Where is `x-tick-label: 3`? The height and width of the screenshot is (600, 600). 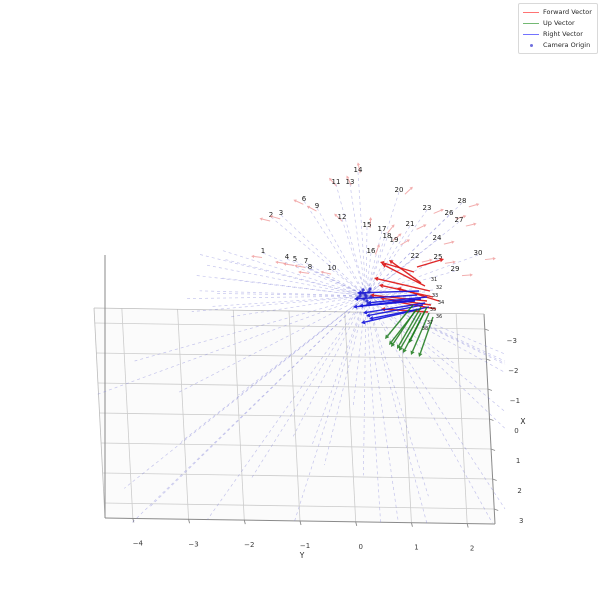 x-tick-label: 3 is located at coordinates (521, 521).